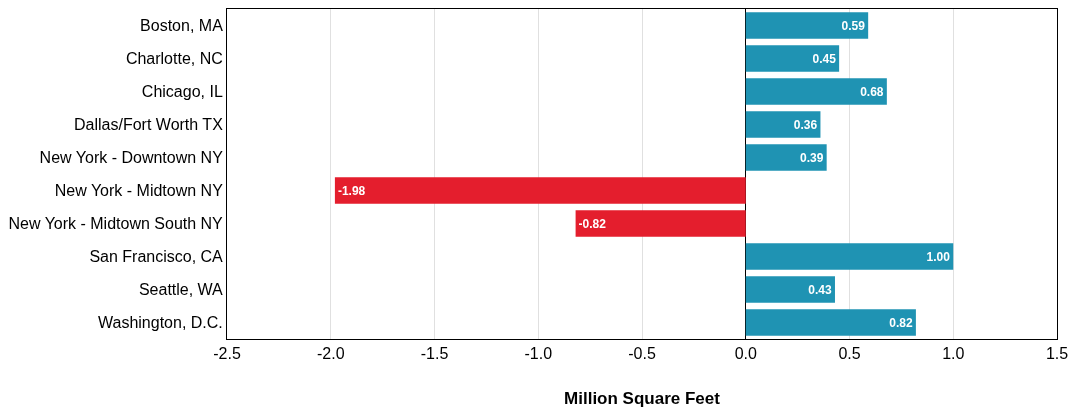 This screenshot has height=412, width=1076. I want to click on x-tick-label: 1.5, so click(1057, 354).